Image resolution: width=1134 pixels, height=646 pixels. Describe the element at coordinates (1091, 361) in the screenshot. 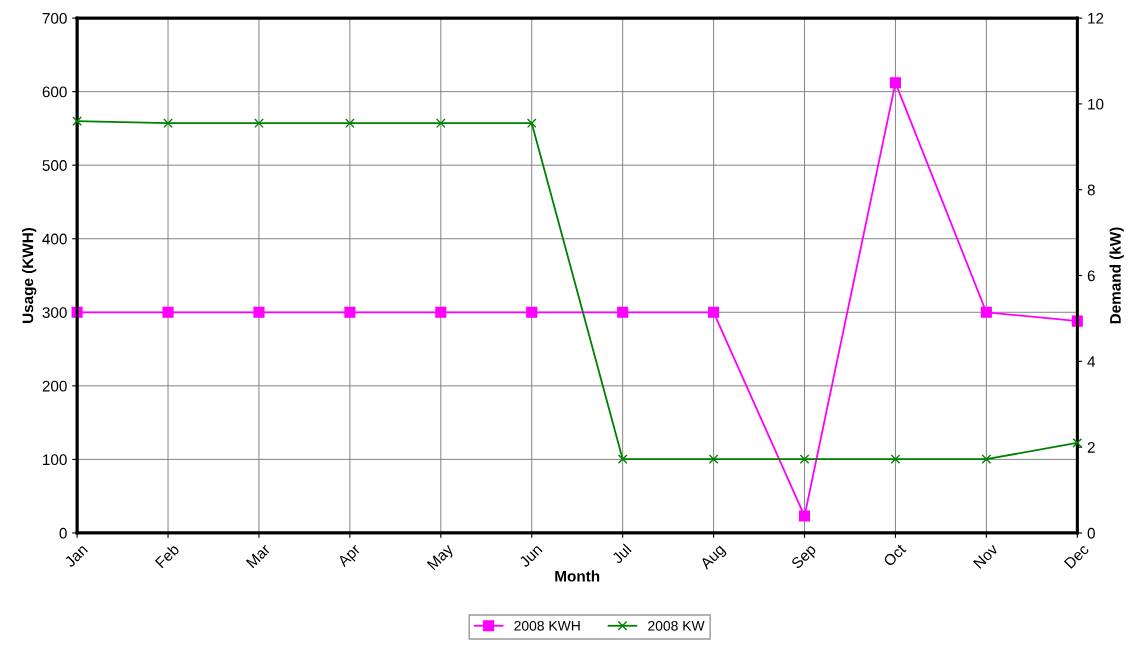

I see `y2-tick-label: 4` at that location.